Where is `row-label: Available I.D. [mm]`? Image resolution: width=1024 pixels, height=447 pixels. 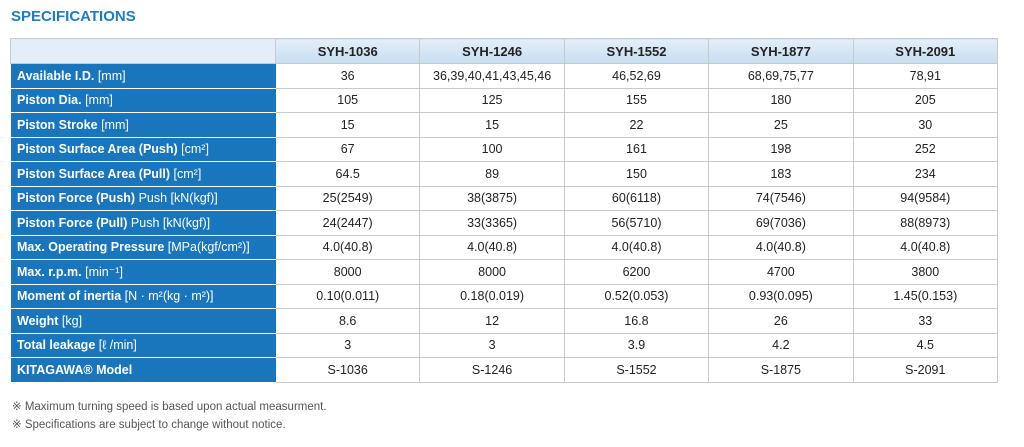
row-label: Available I.D. [mm] is located at coordinates (143, 76).